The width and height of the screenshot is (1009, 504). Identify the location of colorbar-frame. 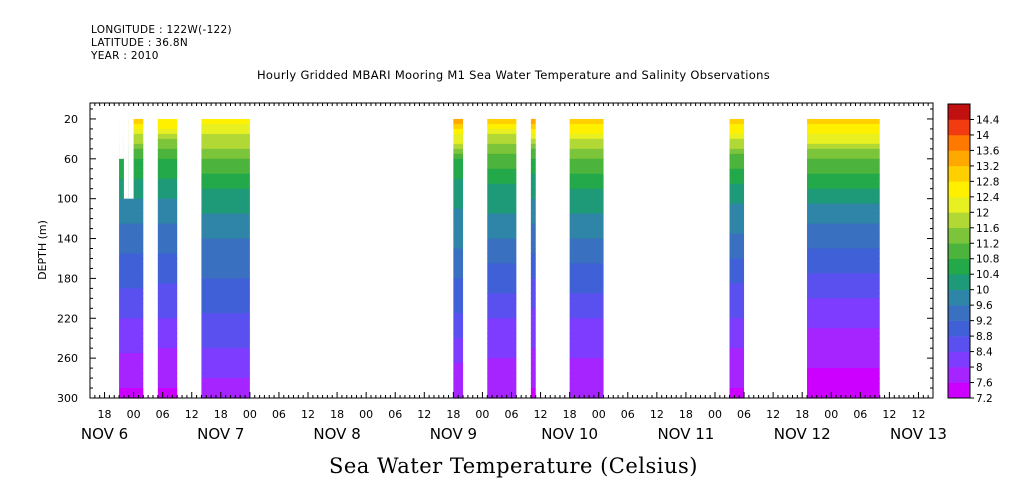
(959, 251).